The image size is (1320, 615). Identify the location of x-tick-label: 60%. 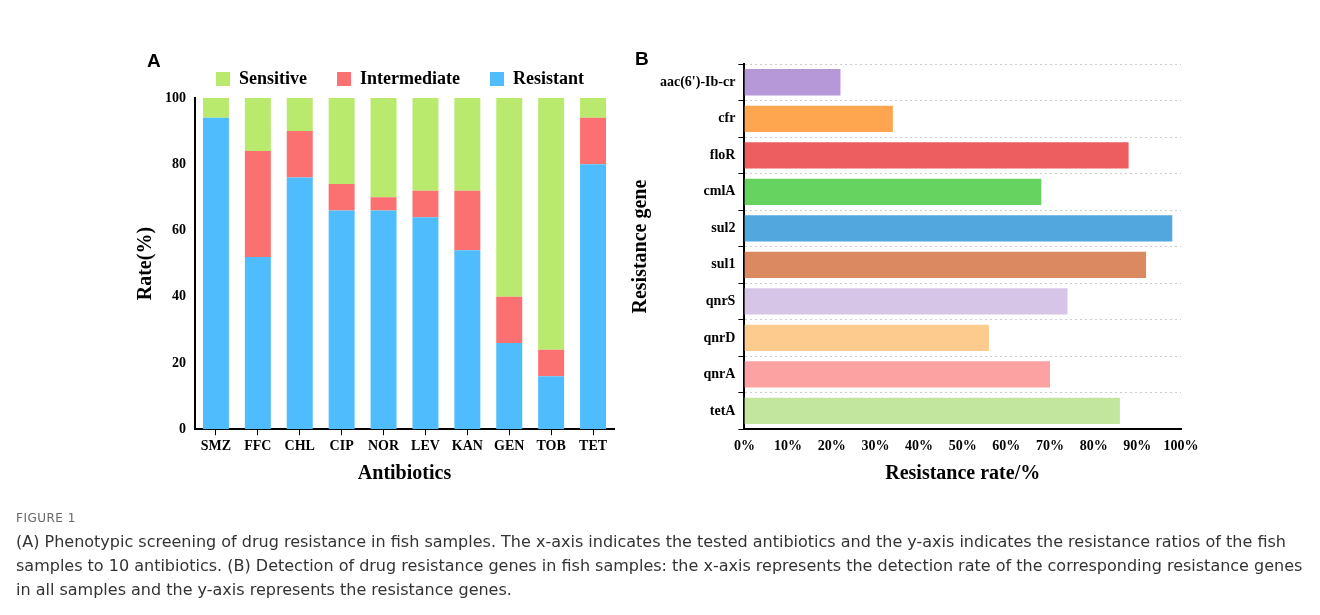
(1006, 446).